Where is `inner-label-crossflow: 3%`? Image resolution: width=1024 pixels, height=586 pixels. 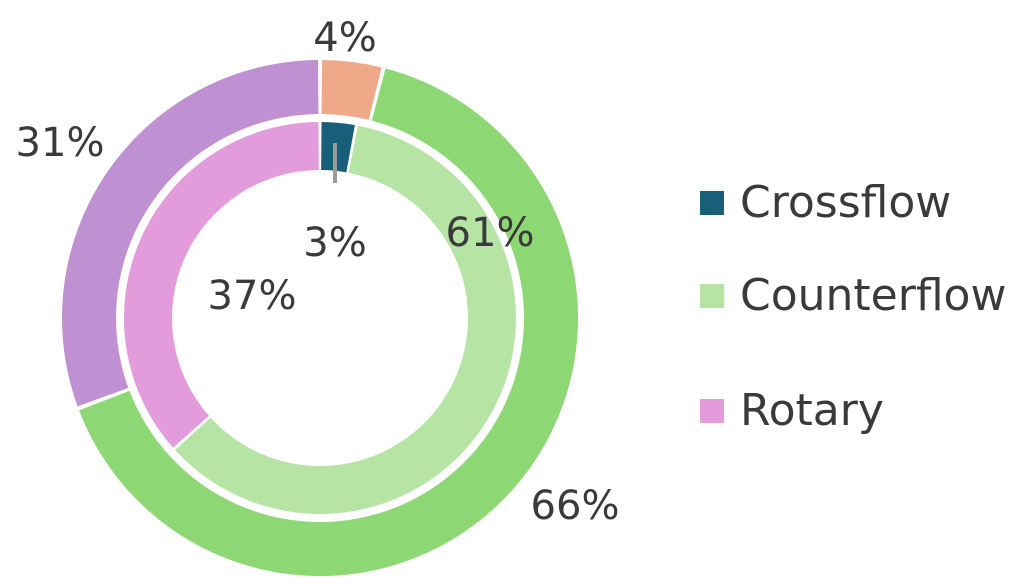 inner-label-crossflow: 3% is located at coordinates (334, 243).